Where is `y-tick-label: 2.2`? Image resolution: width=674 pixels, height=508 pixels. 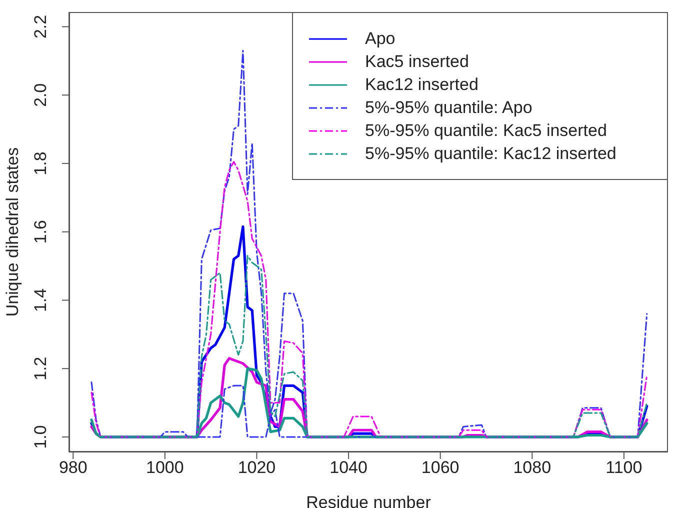
y-tick-label: 2.2 is located at coordinates (40, 26).